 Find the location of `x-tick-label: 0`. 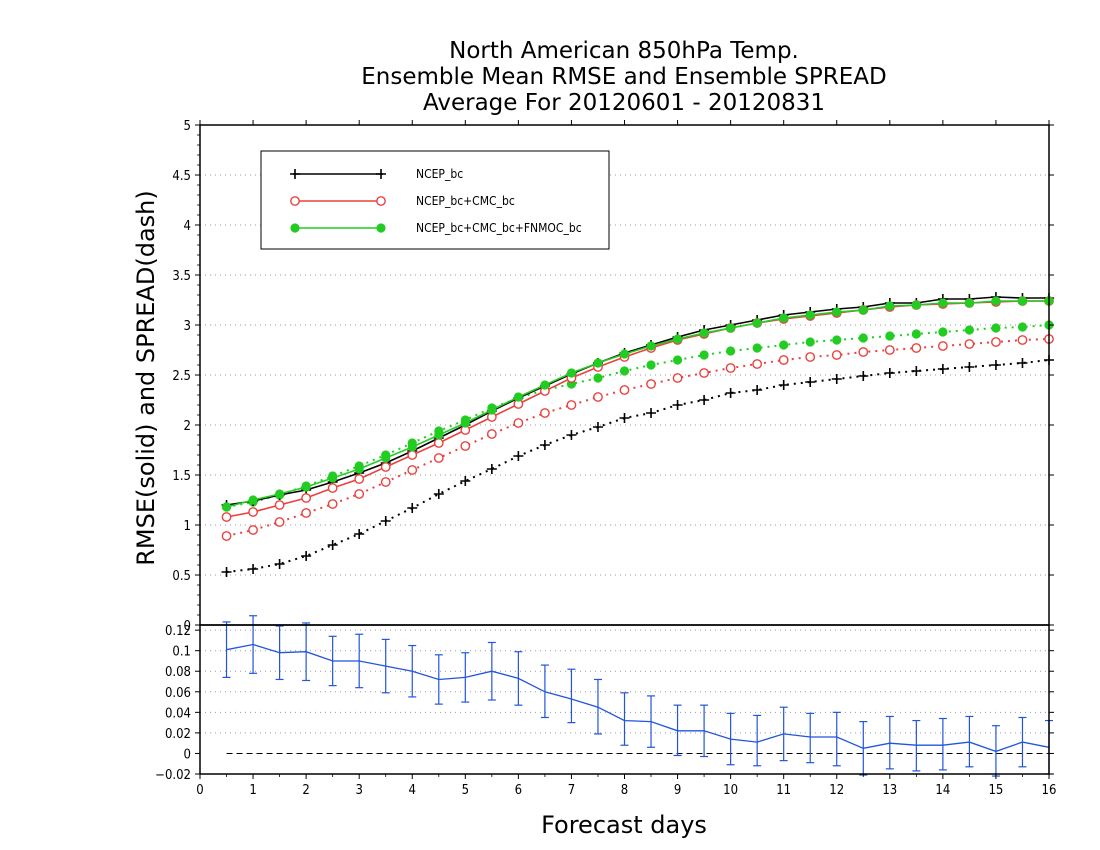

x-tick-label: 0 is located at coordinates (199, 790).